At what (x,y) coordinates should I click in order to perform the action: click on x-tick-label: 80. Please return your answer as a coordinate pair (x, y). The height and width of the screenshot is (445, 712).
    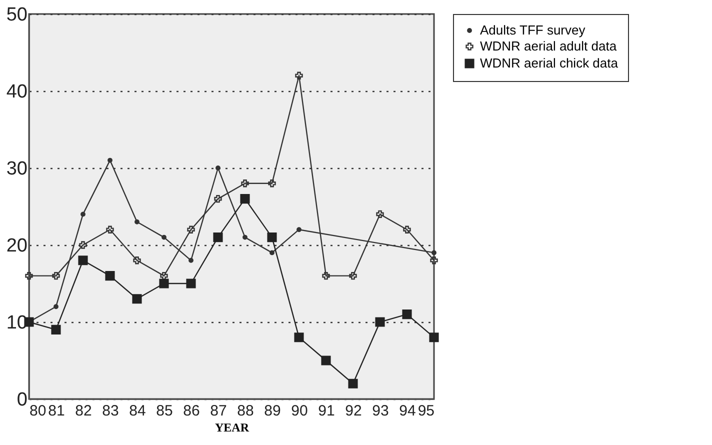
    Looking at the image, I should click on (38, 411).